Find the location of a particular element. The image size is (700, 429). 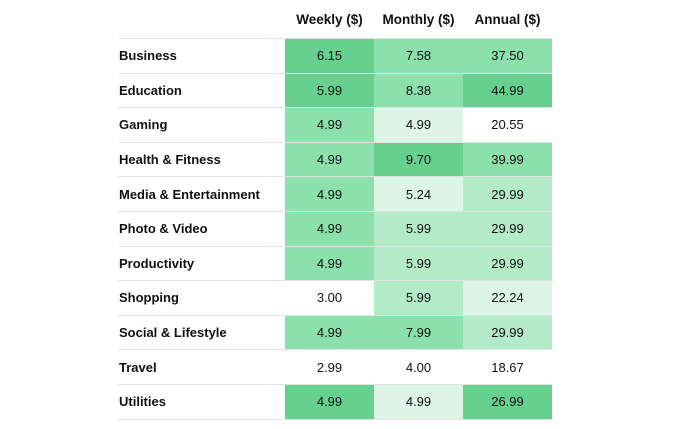

table-row: Productivity 4.99 5.99 29.99 is located at coordinates (335, 263).